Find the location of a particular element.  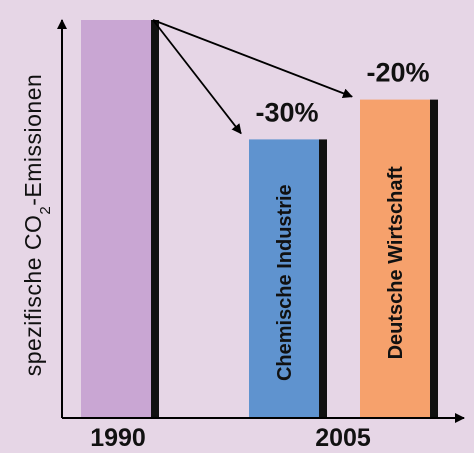

bar-2005-wirtschaft is located at coordinates (395, 258).